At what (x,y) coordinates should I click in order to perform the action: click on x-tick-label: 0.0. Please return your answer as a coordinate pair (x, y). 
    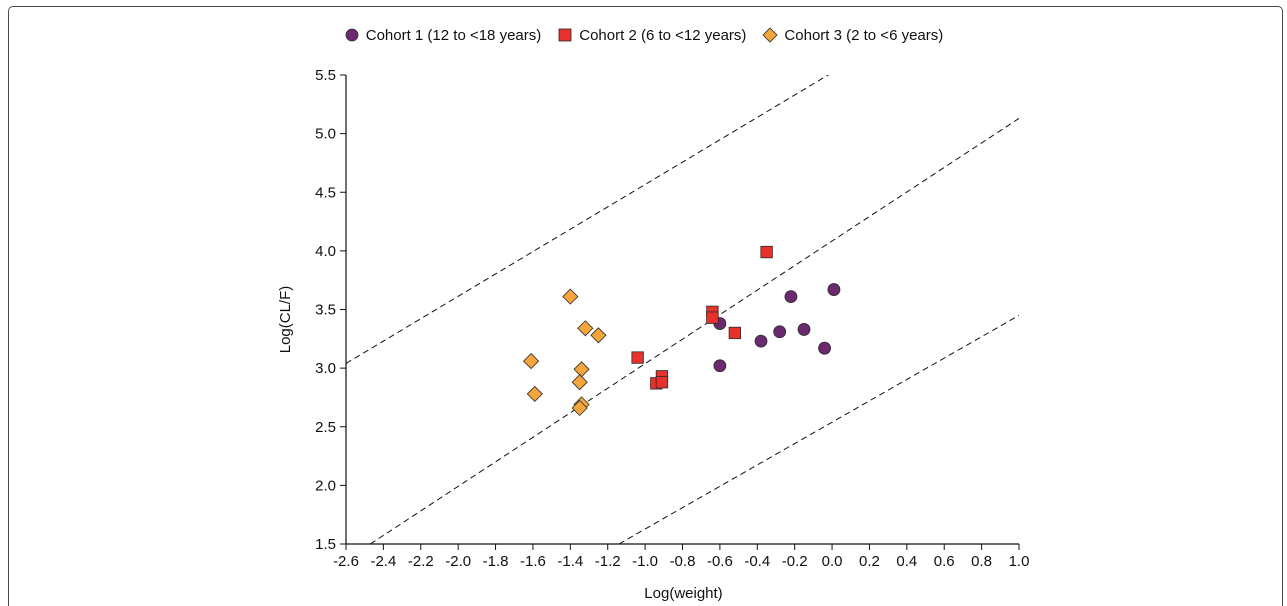
    Looking at the image, I should click on (832, 561).